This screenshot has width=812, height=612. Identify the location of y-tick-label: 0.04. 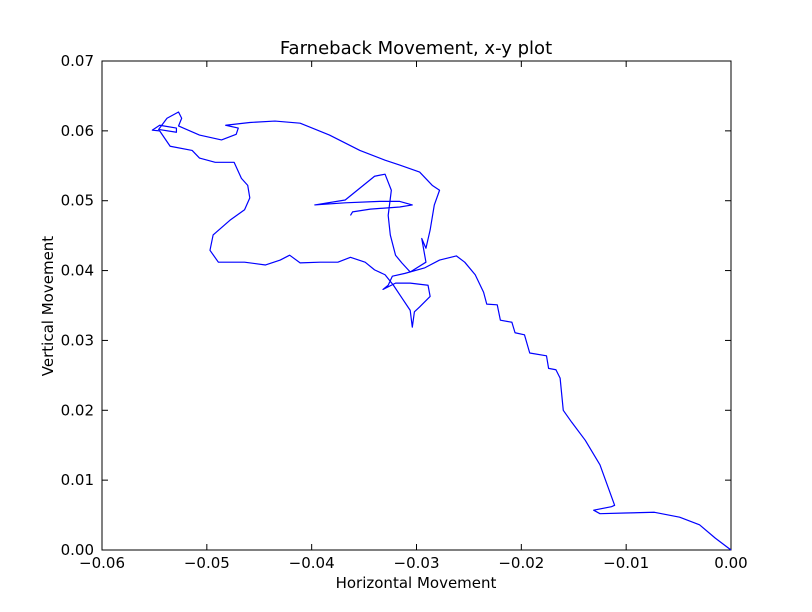
(77, 271).